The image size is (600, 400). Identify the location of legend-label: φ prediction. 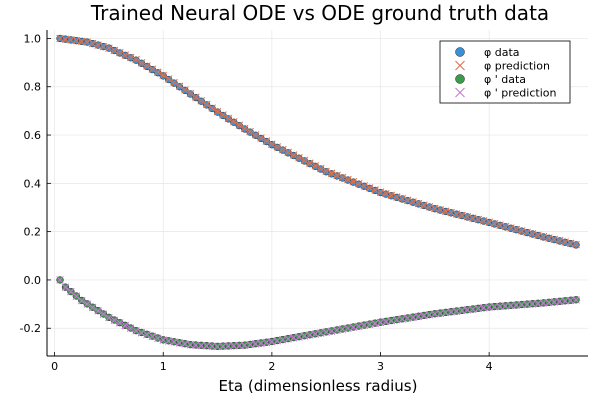
(517, 66).